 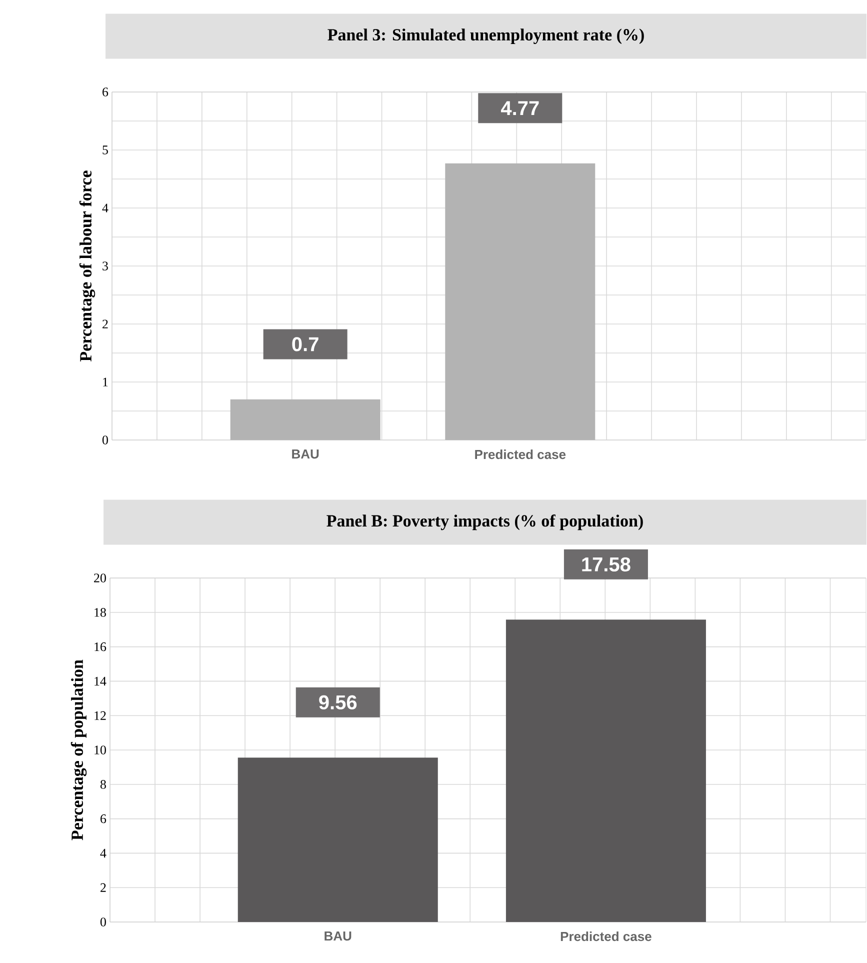 What do you see at coordinates (79, 750) in the screenshot?
I see `y-axis-title: Percentage of population` at bounding box center [79, 750].